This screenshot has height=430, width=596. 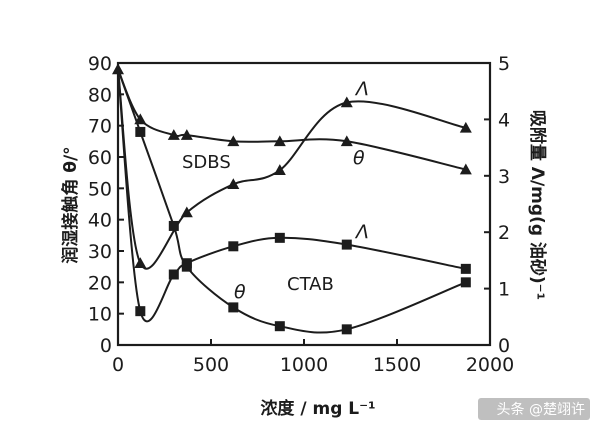 I want to click on y-left-tick-label: 60, so click(x=100, y=158).